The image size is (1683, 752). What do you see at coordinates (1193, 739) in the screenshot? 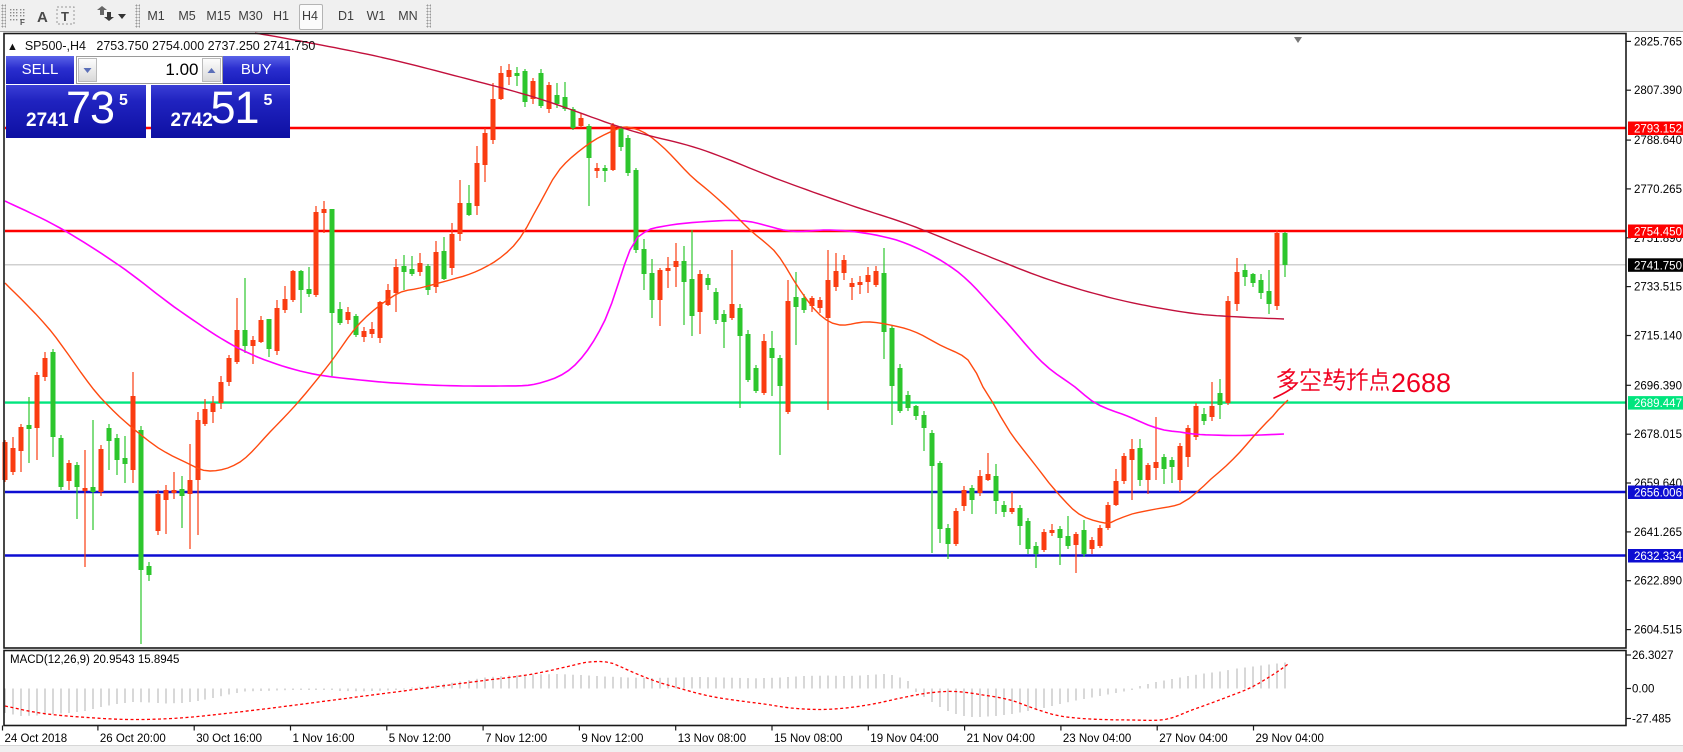
I see `svg-text: 27 Nov 04:00` at bounding box center [1193, 739].